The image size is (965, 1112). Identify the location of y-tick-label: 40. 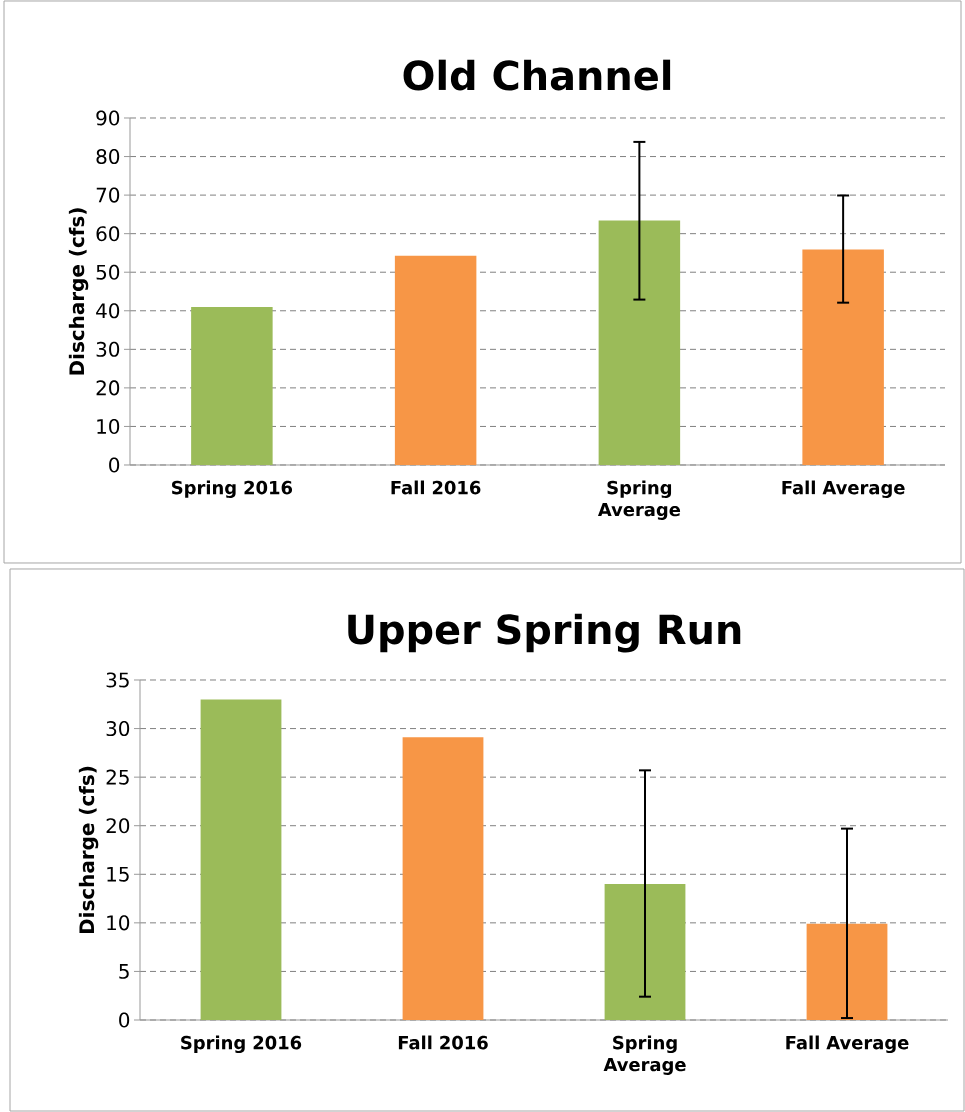
(108, 311).